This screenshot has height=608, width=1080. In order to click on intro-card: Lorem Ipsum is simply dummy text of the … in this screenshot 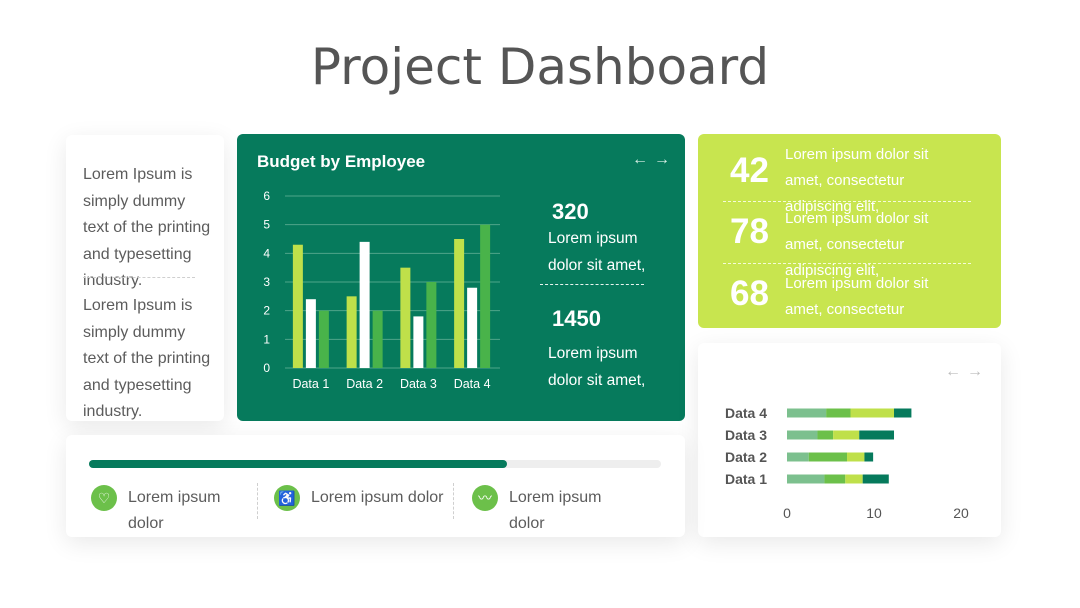, I will do `click(145, 278)`.